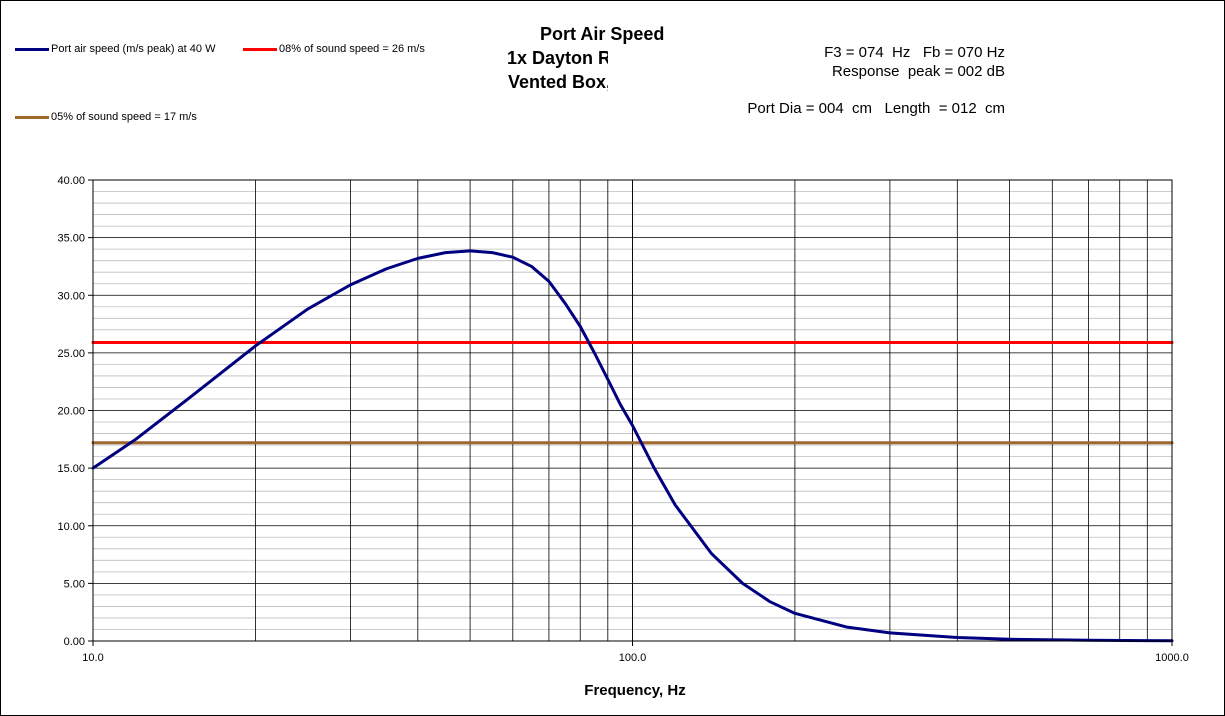 The image size is (1225, 716). Describe the element at coordinates (74, 584) in the screenshot. I see `y-tick-label: 5.00` at that location.